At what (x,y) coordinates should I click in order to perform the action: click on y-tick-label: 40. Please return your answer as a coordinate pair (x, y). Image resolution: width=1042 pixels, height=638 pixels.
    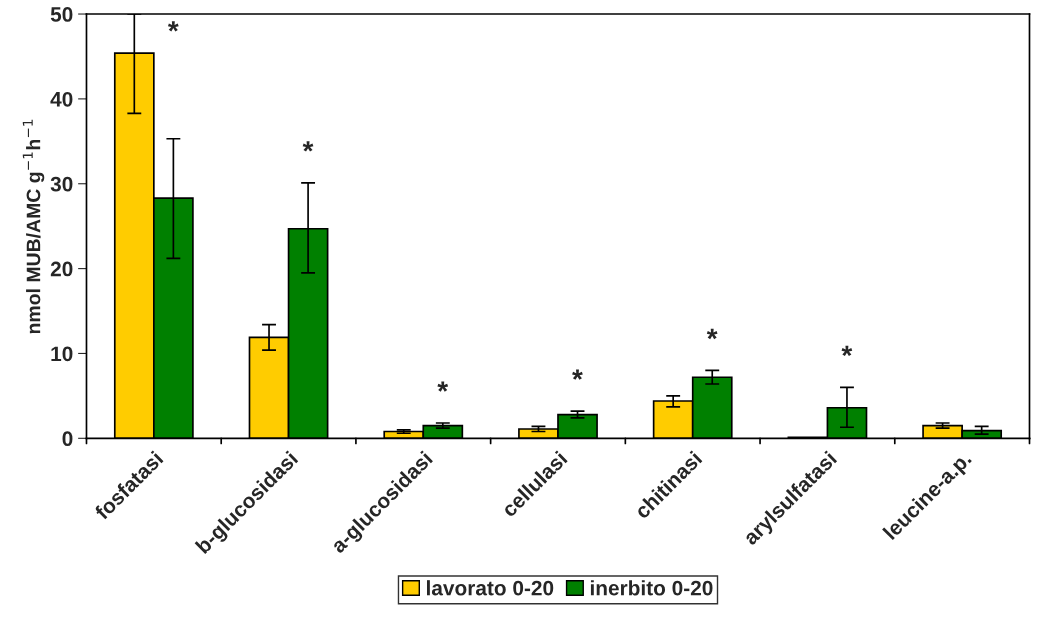
    Looking at the image, I should click on (61, 99).